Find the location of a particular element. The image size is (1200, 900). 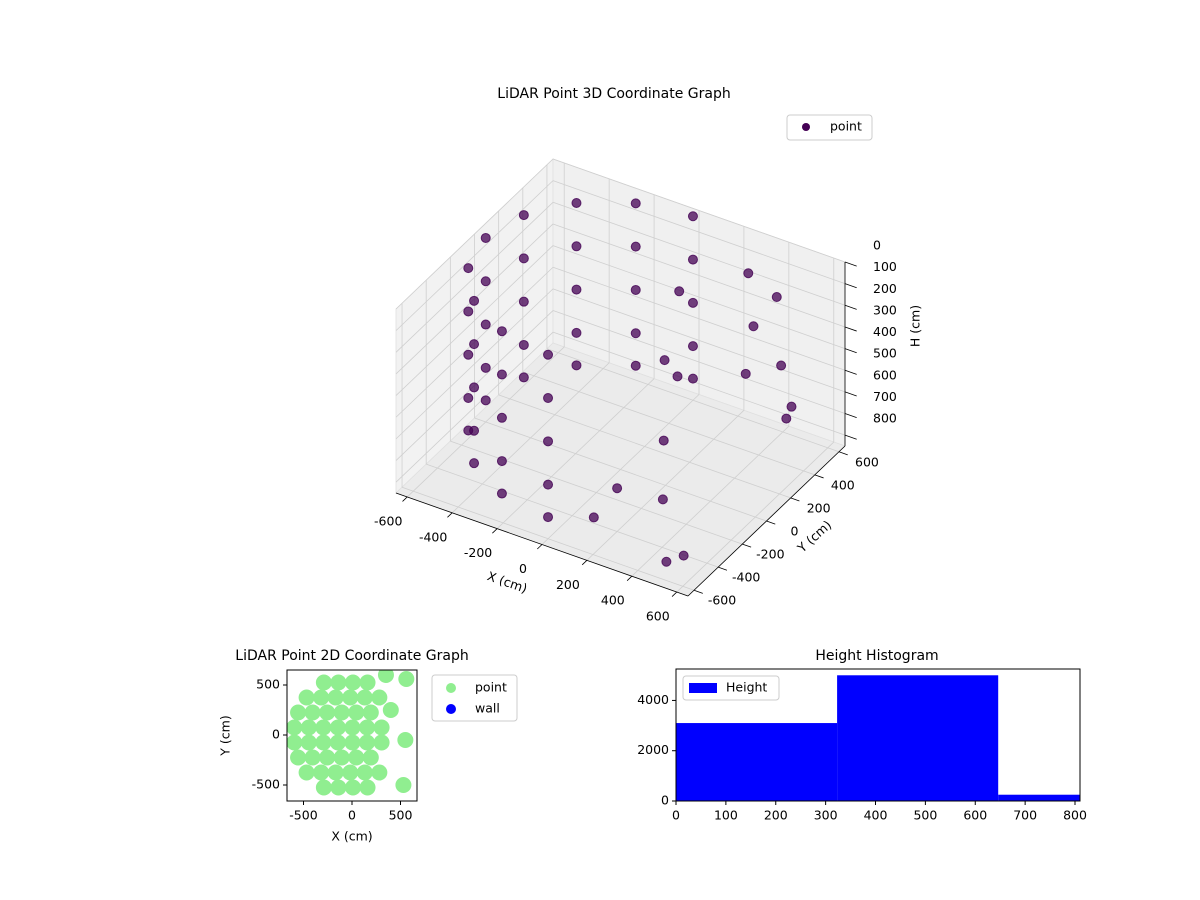

y-tick-label: -400 is located at coordinates (746, 577).